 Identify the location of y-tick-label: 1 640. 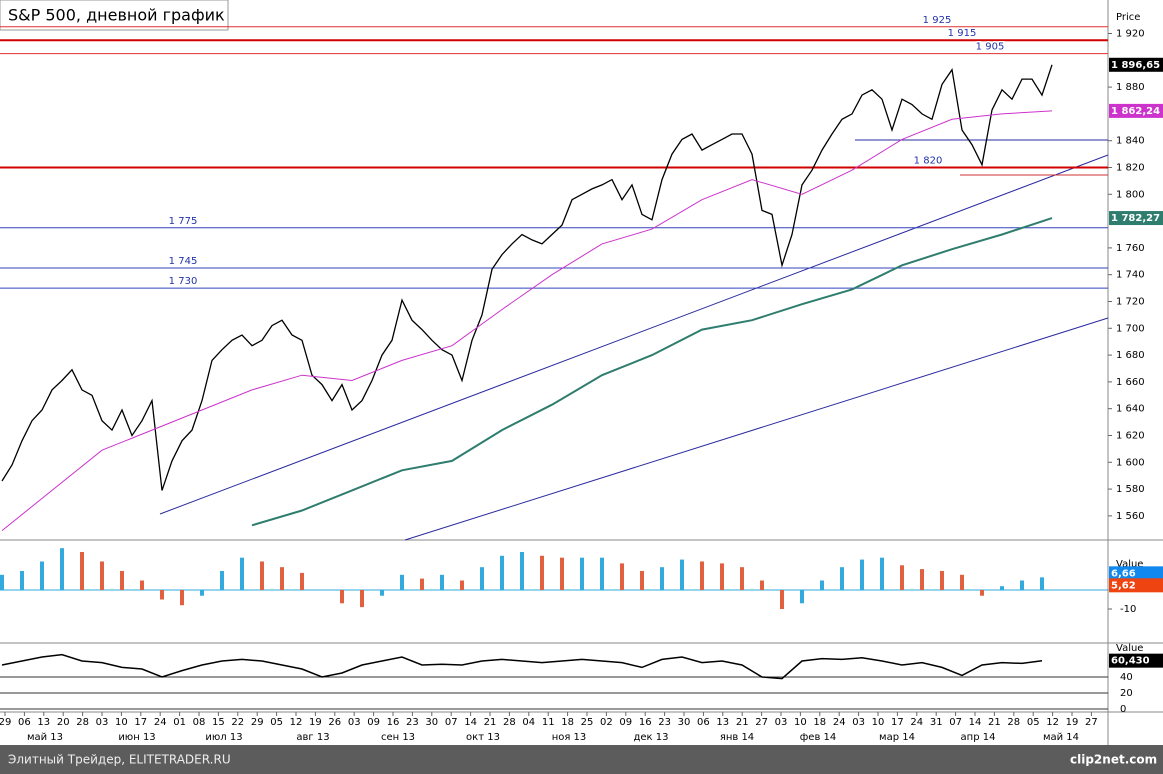
(1130, 409).